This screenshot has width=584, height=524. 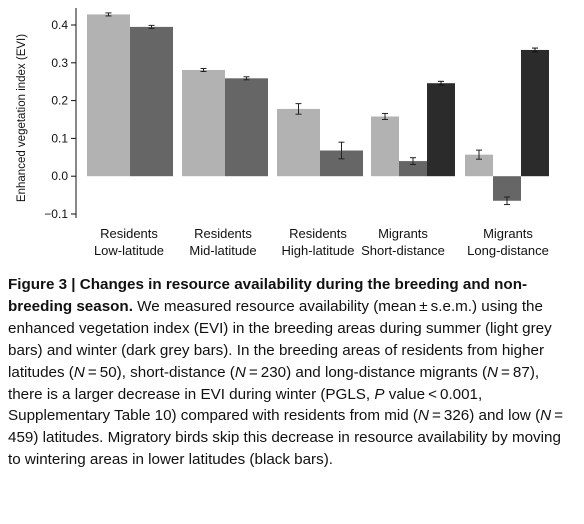 What do you see at coordinates (129, 250) in the screenshot?
I see `x-category-label: Low-latitude` at bounding box center [129, 250].